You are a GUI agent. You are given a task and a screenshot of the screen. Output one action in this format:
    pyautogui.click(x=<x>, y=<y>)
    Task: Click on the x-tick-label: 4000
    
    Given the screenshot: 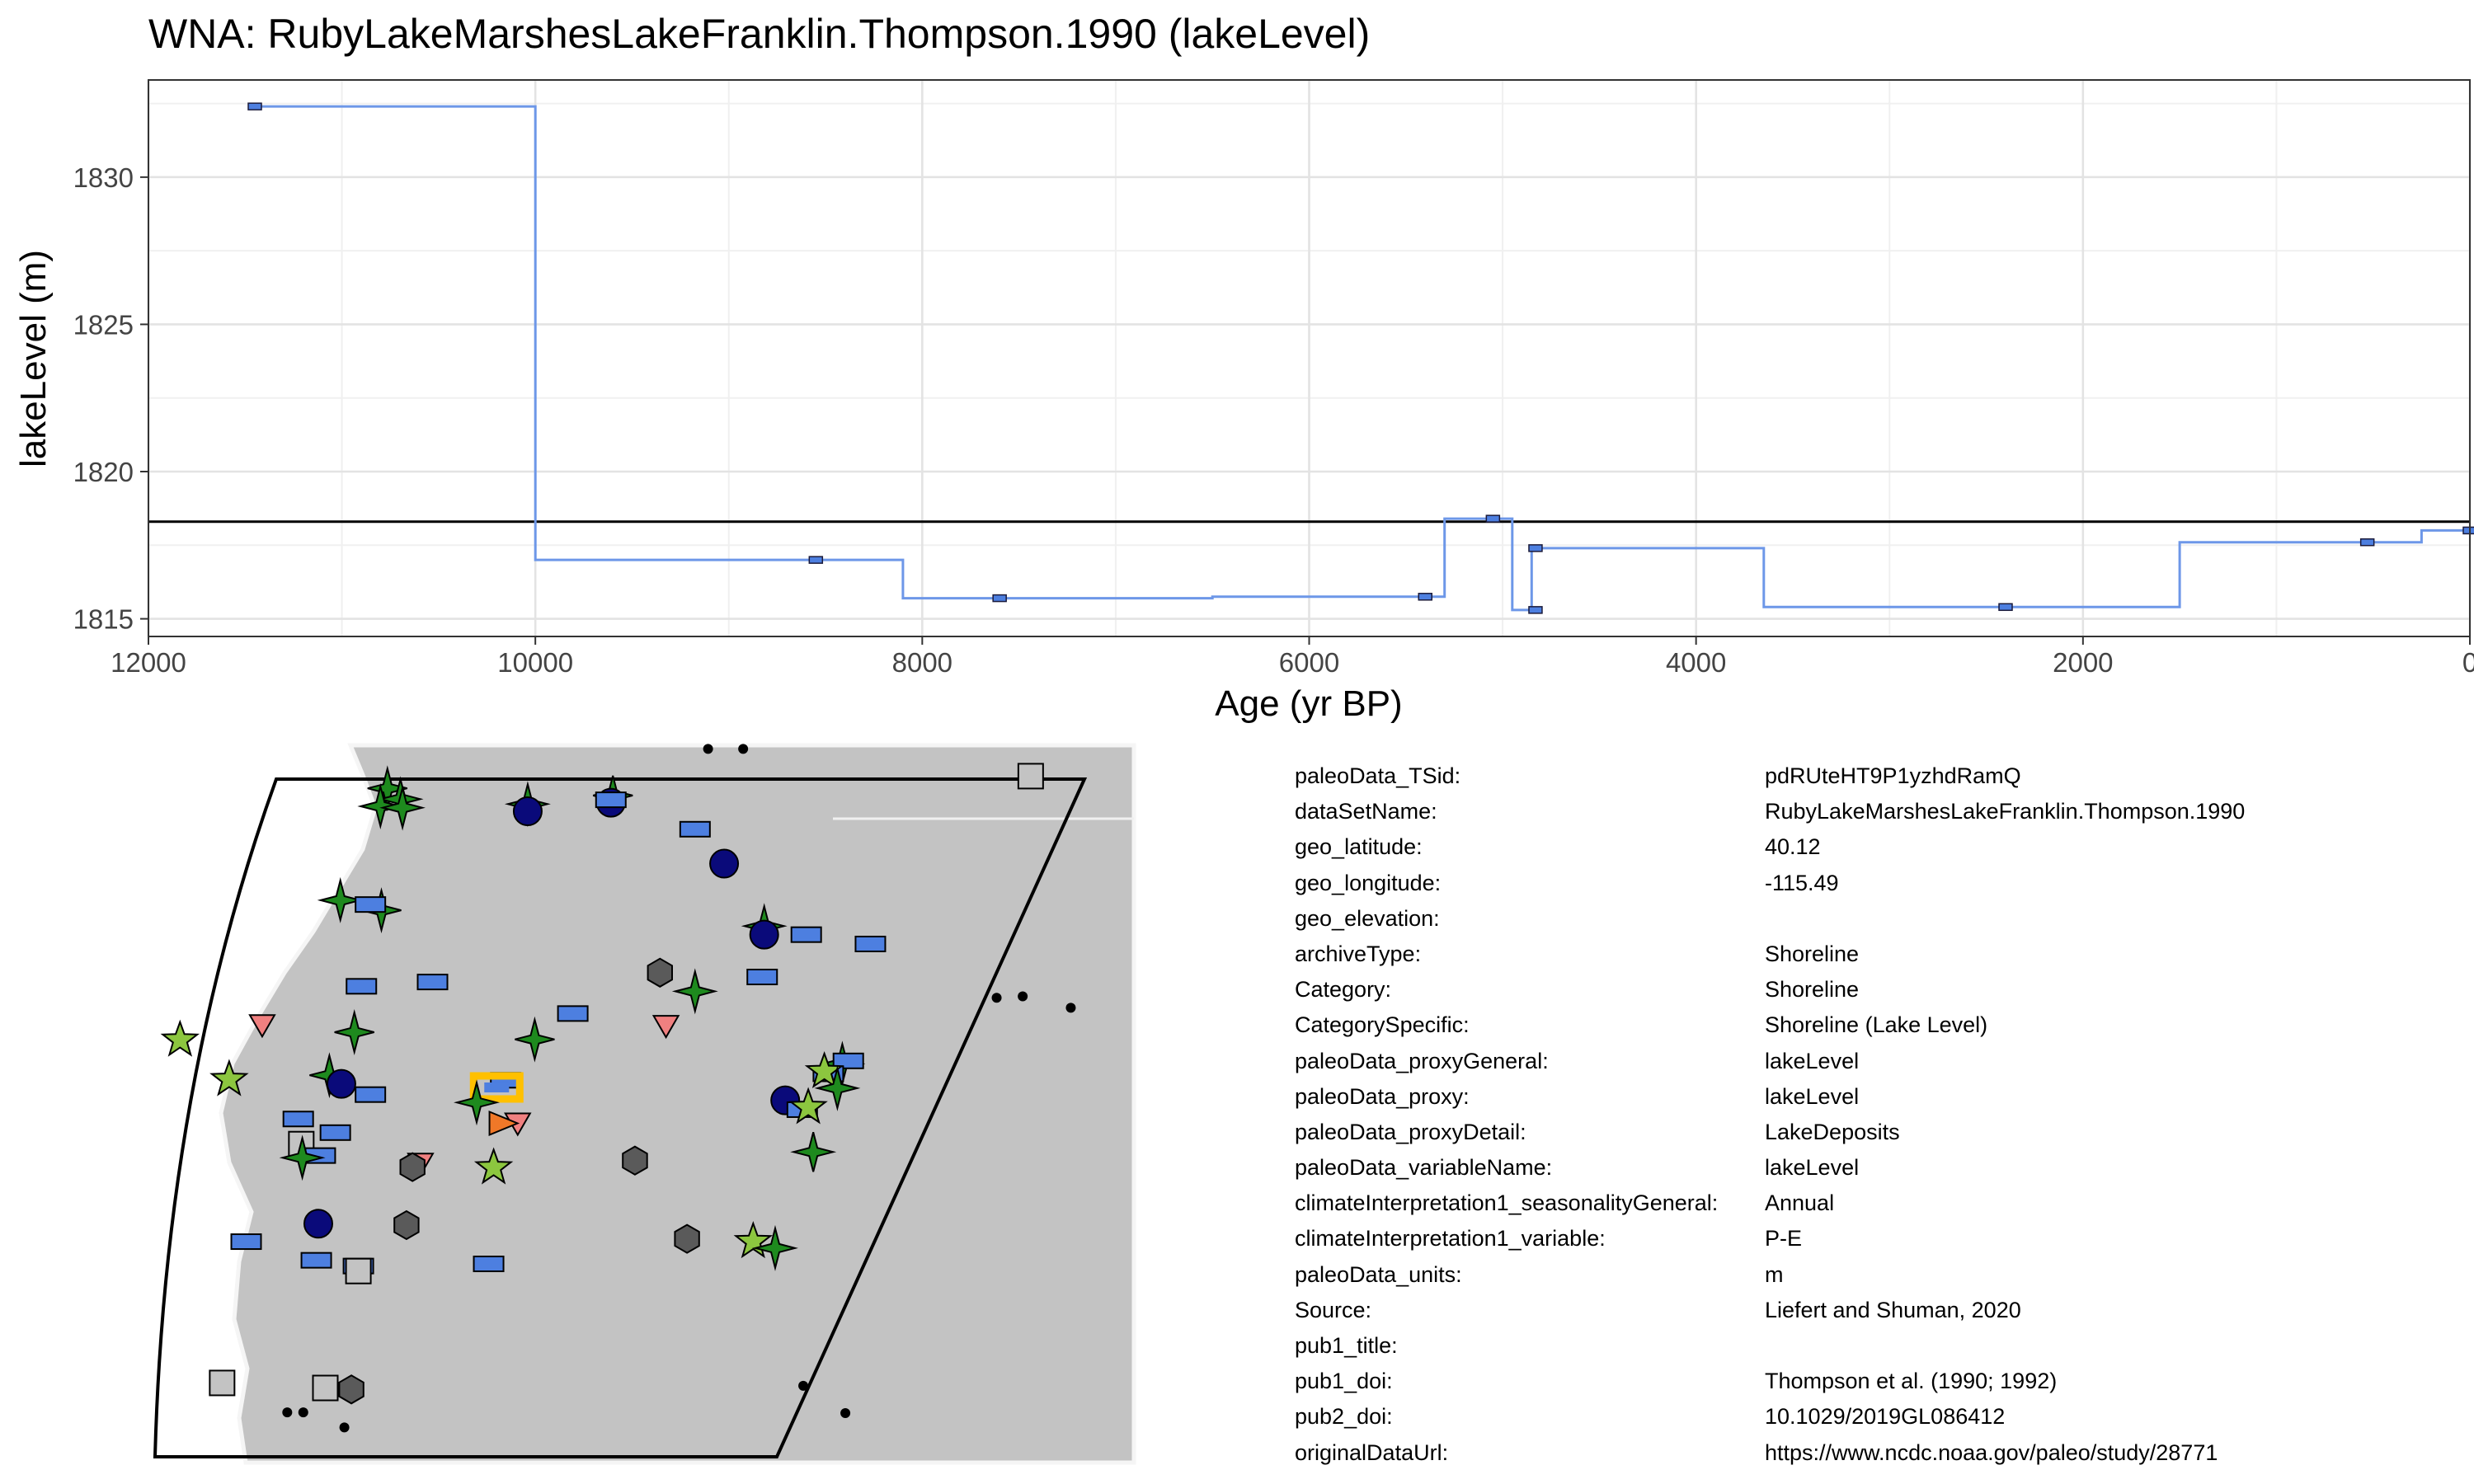 What is the action you would take?
    pyautogui.click(x=1696, y=662)
    